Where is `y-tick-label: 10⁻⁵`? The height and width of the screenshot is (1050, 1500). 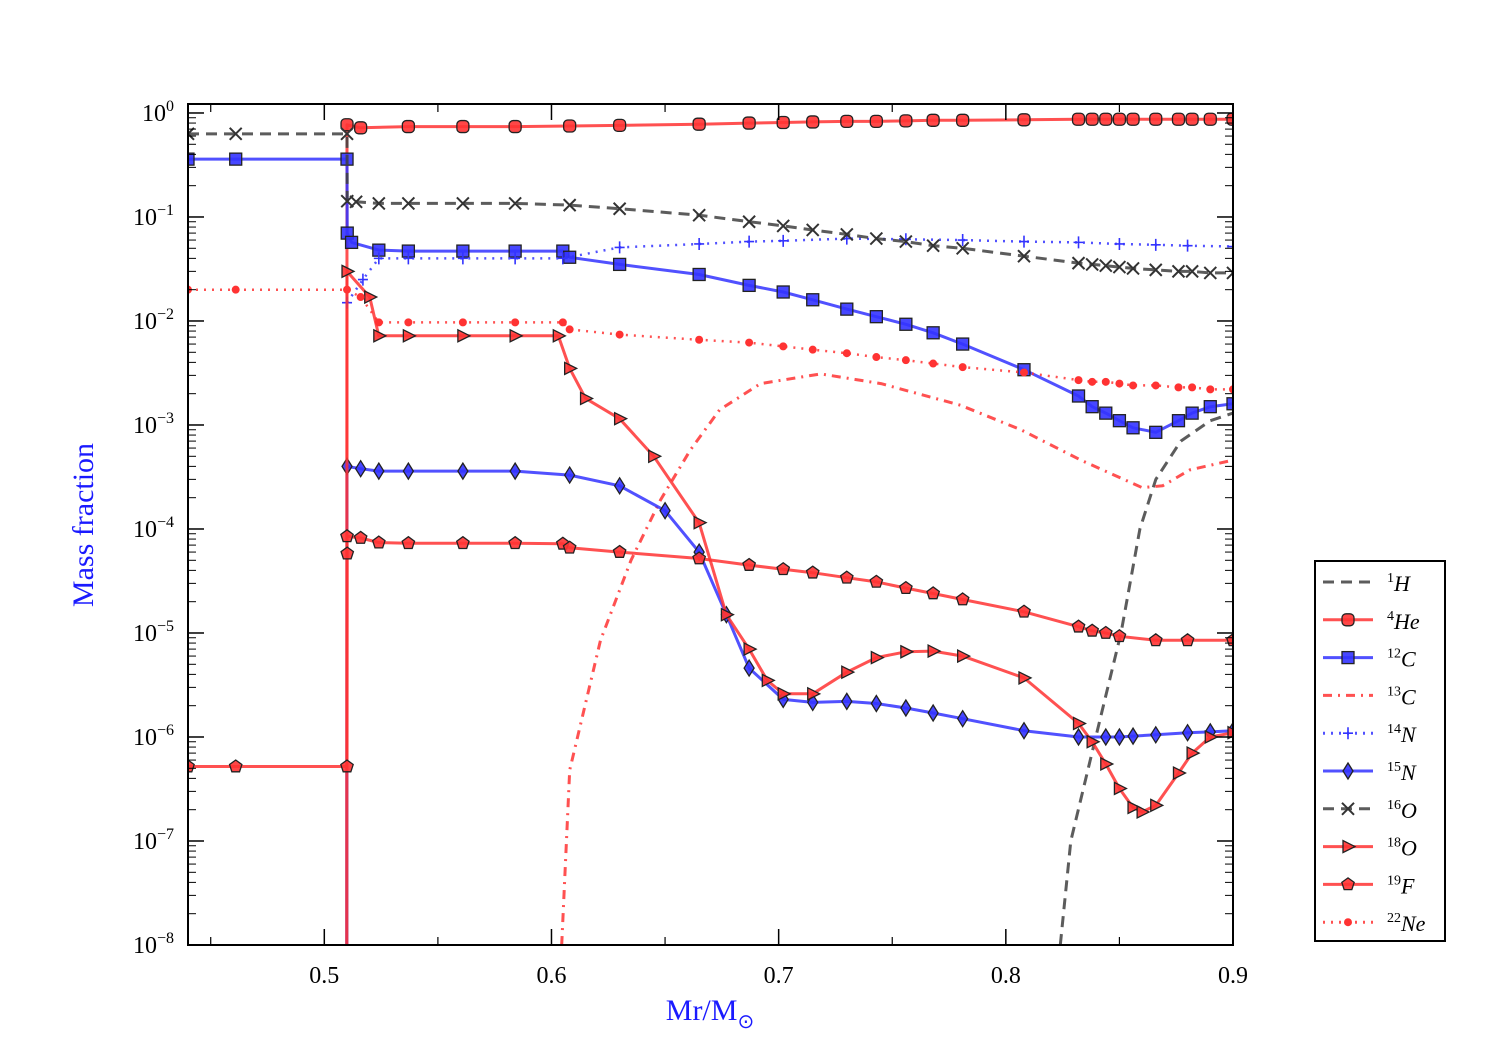 y-tick-label: 10⁻⁵ is located at coordinates (153, 632).